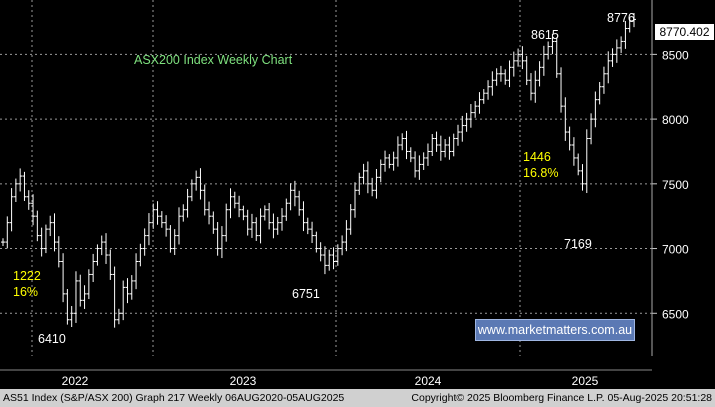  What do you see at coordinates (684, 32) in the screenshot?
I see `last-price-value: 8770.402` at bounding box center [684, 32].